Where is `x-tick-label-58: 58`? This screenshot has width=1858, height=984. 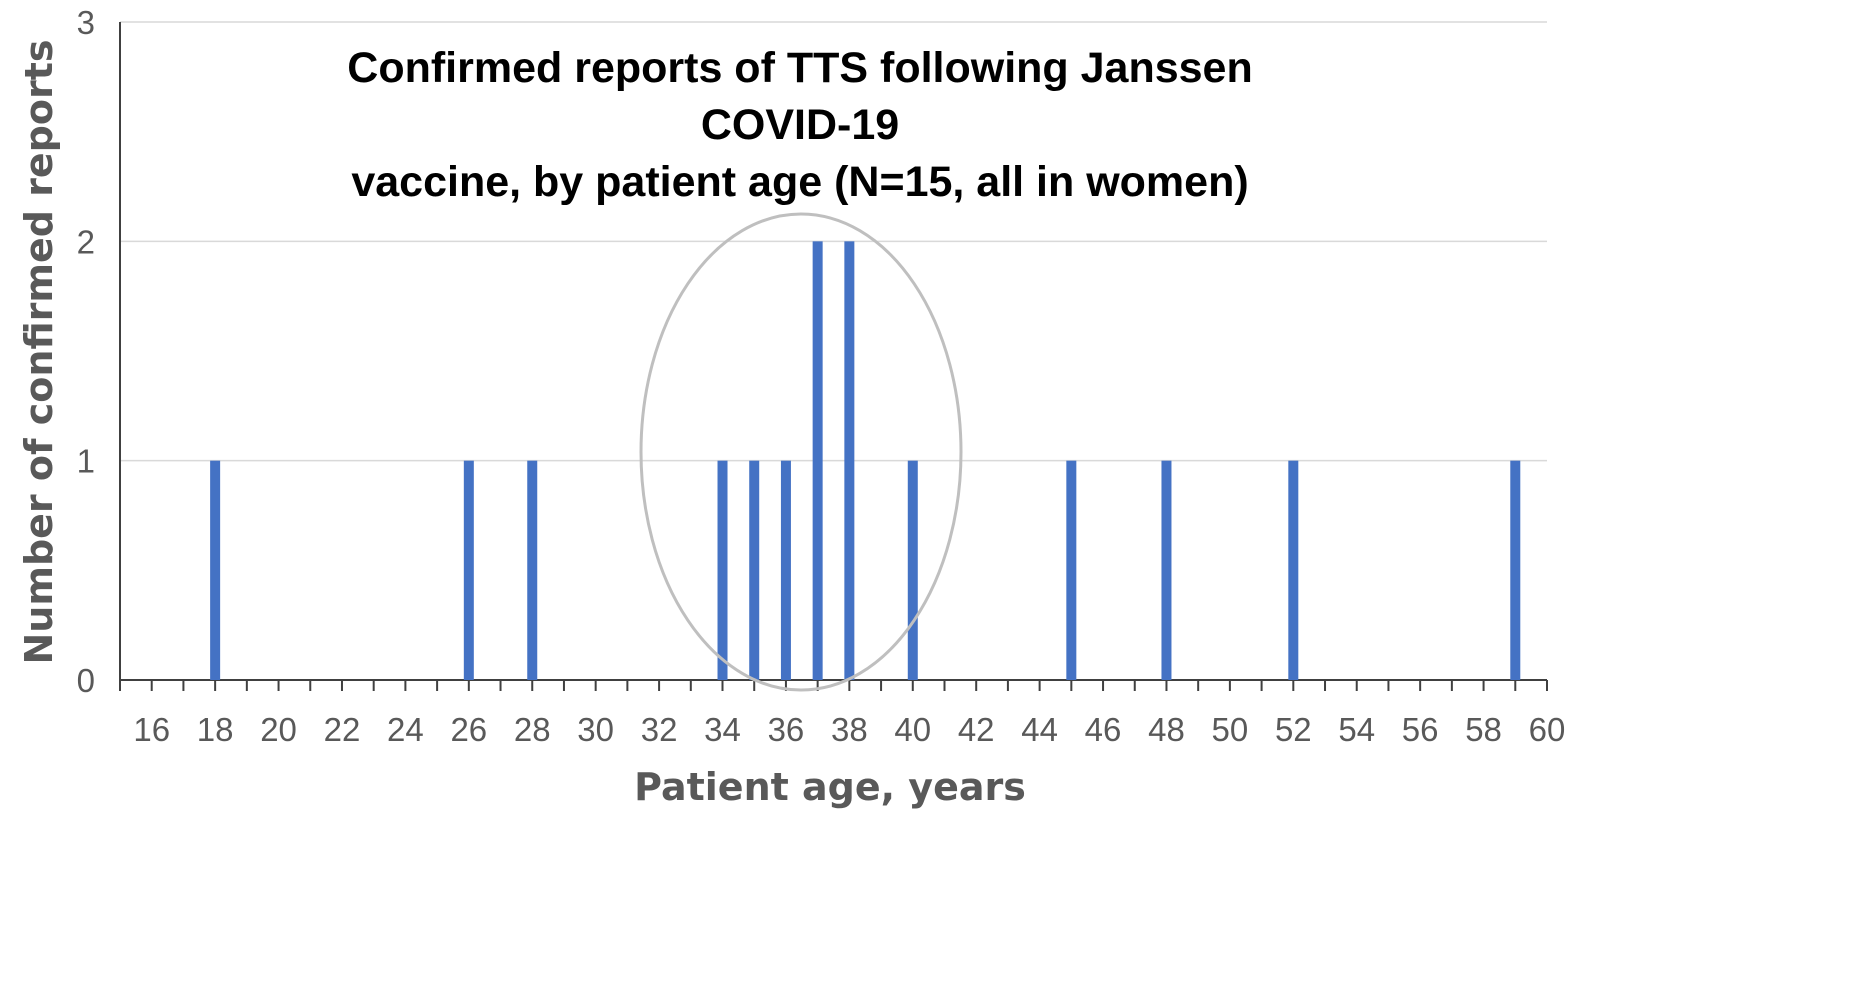 x-tick-label-58: 58 is located at coordinates (1483, 729).